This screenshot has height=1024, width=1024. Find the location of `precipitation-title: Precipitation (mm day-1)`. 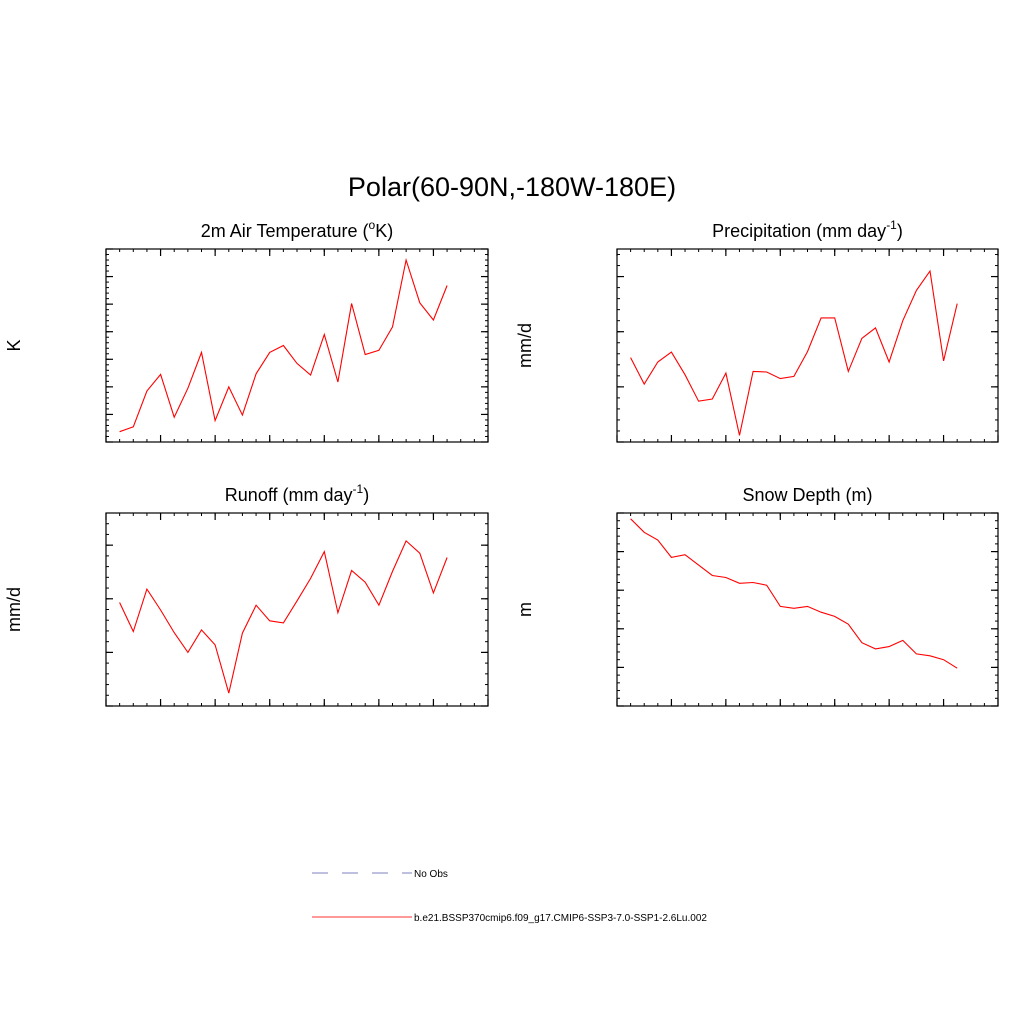

precipitation-title: Precipitation (mm day-1) is located at coordinates (807, 229).